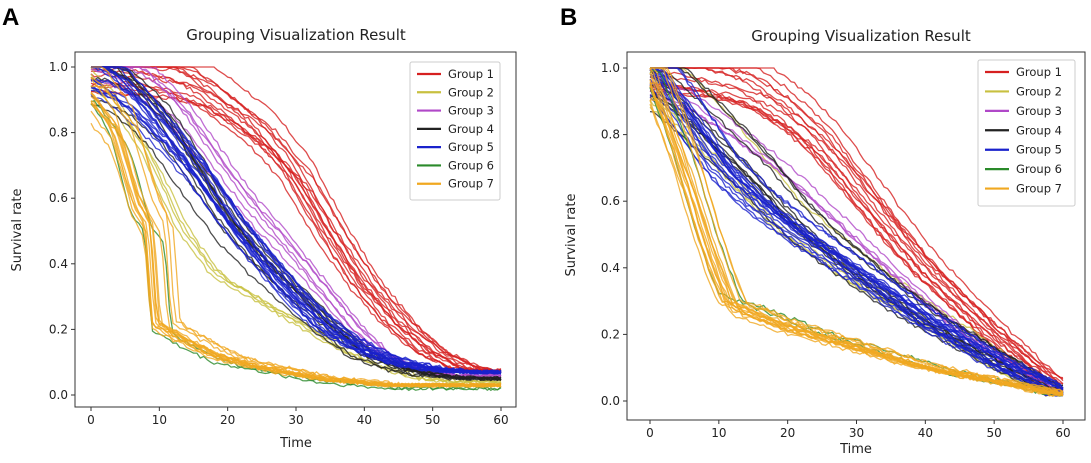 Image resolution: width=1091 pixels, height=463 pixels. What do you see at coordinates (569, 17) in the screenshot?
I see `panel-letter-b: B` at bounding box center [569, 17].